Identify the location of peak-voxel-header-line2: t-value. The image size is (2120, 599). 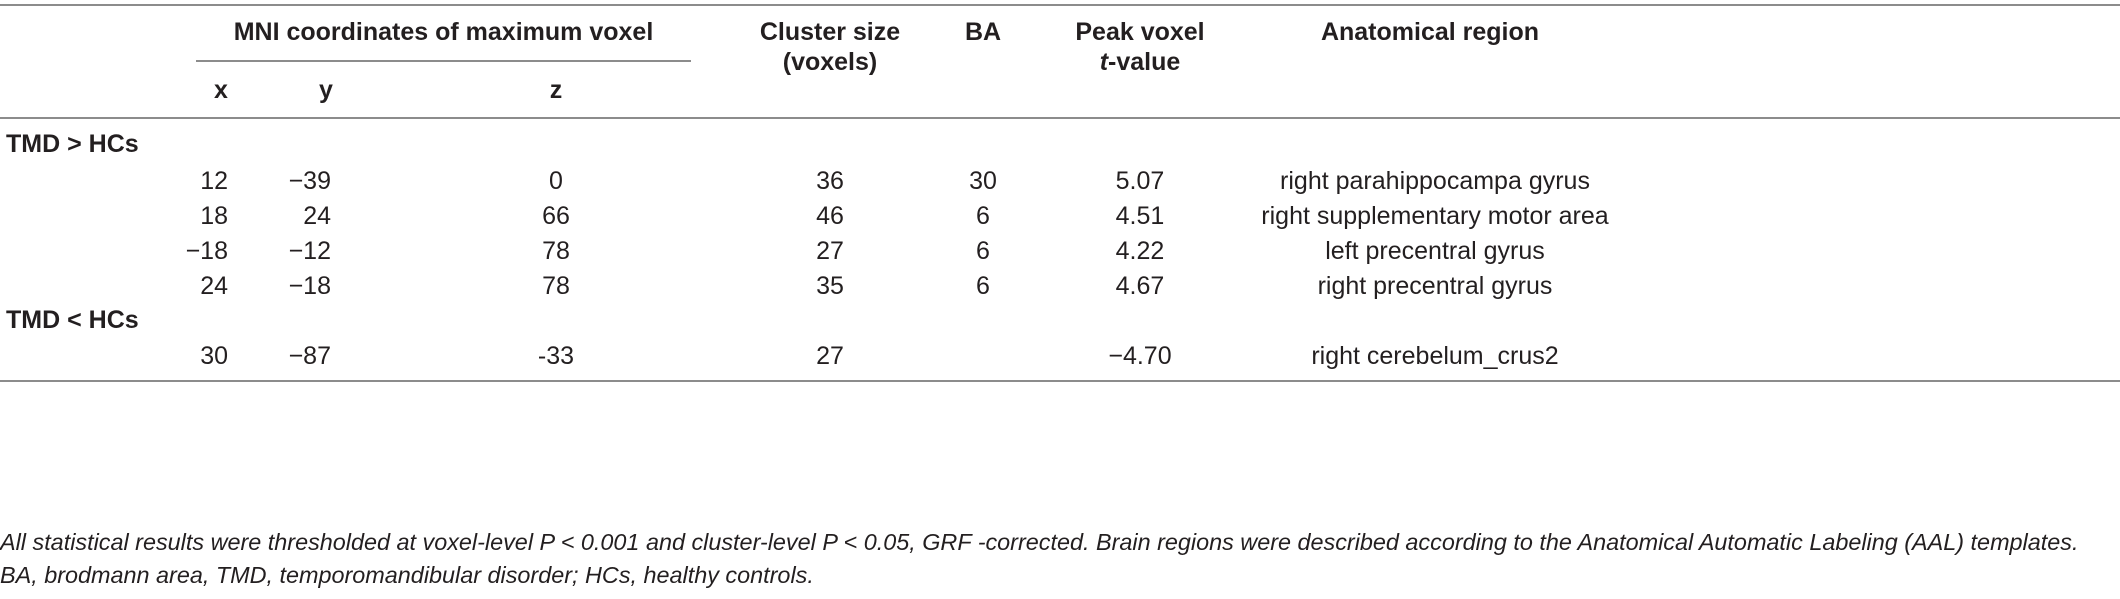
(1140, 62).